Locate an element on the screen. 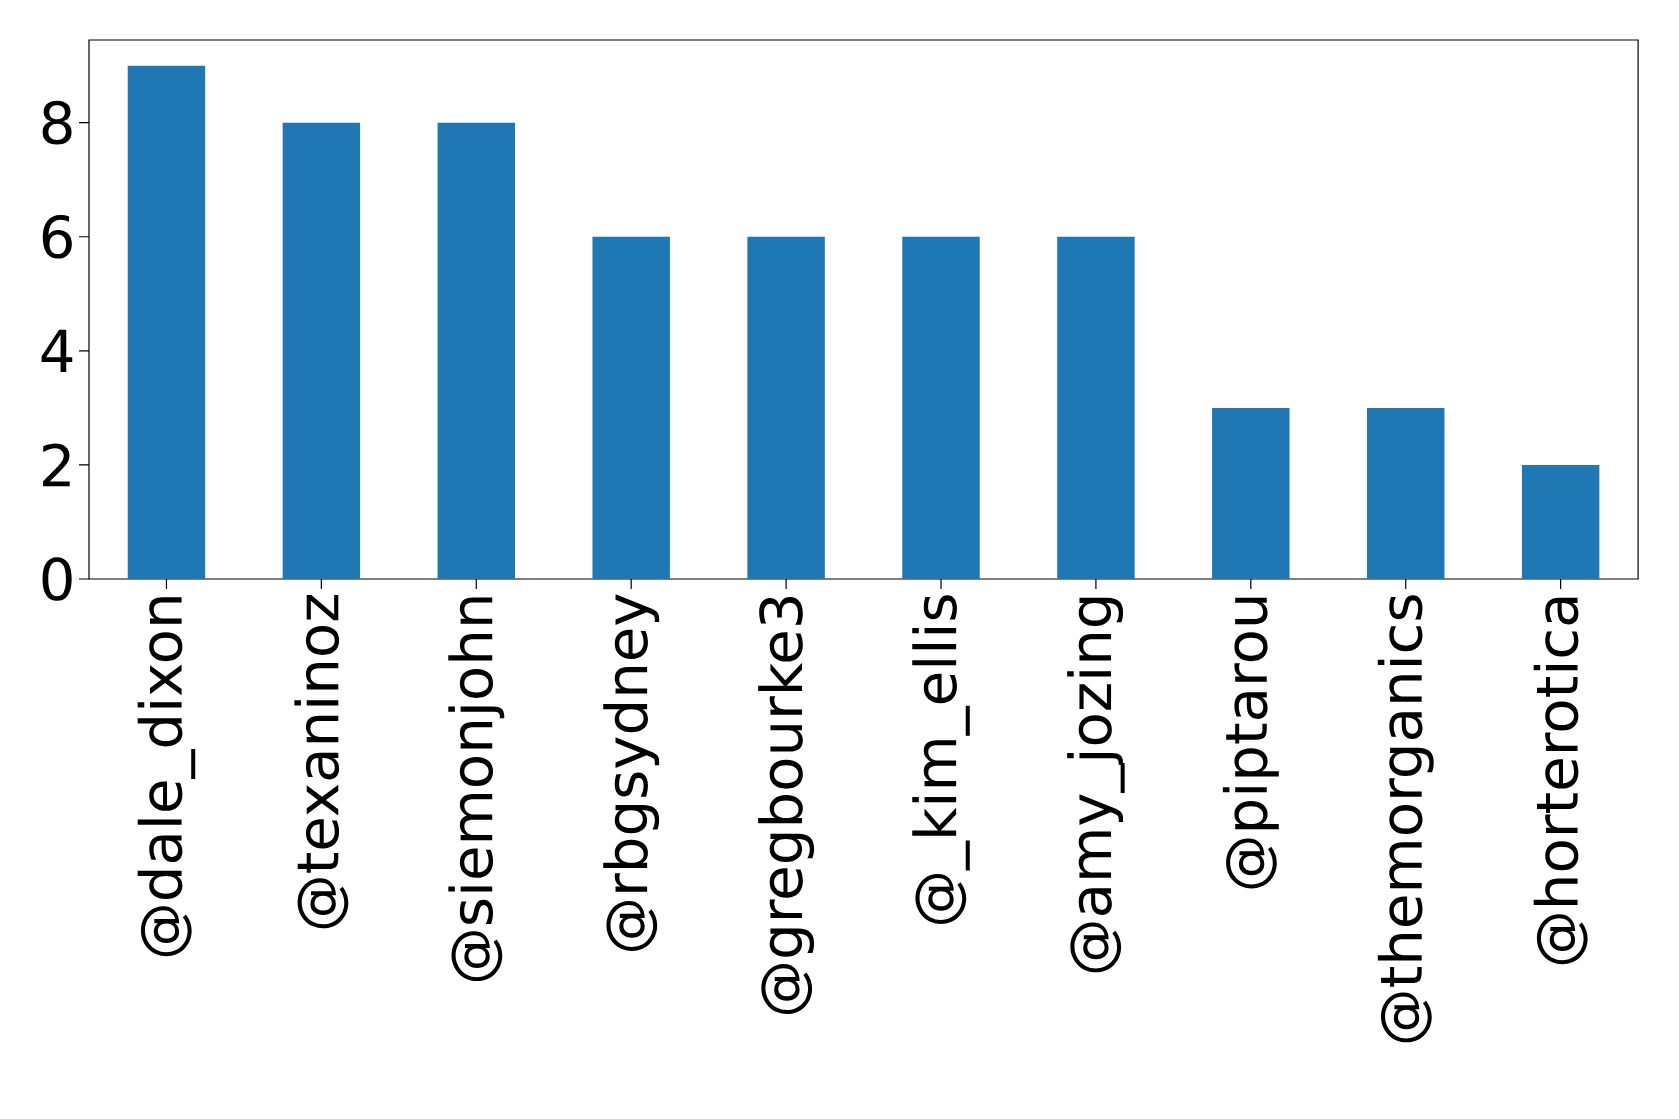 The width and height of the screenshot is (1679, 1119). y-tick-label: 2 is located at coordinates (56, 465).